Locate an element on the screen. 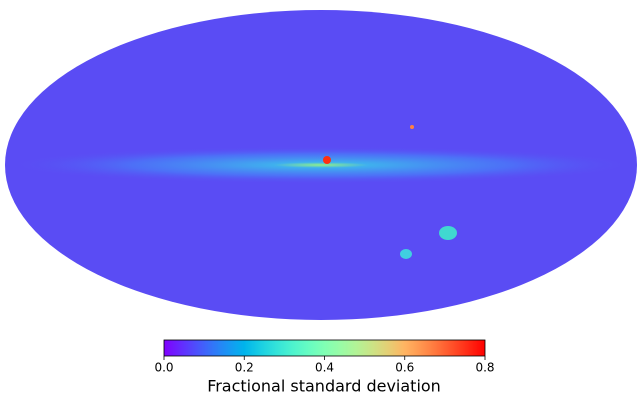  tick-label: 0.6 is located at coordinates (404, 368).